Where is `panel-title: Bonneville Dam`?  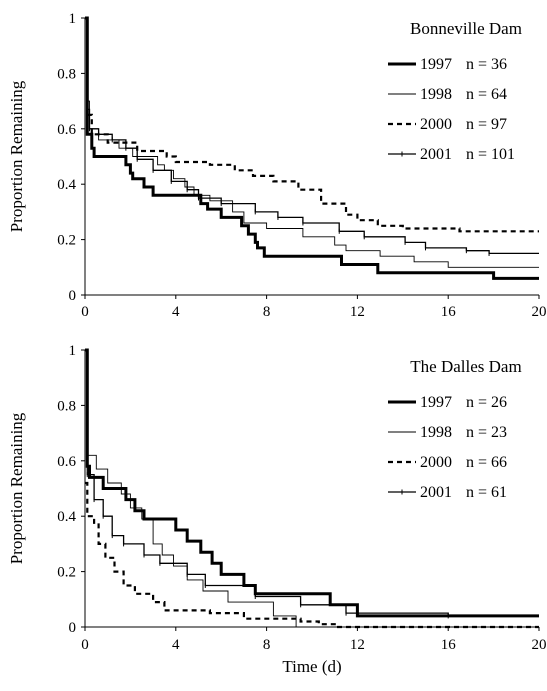 panel-title: Bonneville Dam is located at coordinates (466, 28).